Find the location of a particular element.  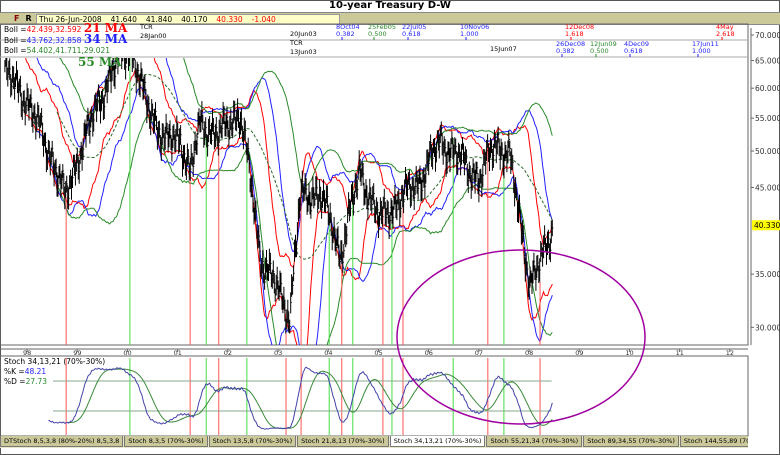

indicator-tab: Stoch 55,21,34 (70%-30%) is located at coordinates (534, 441).